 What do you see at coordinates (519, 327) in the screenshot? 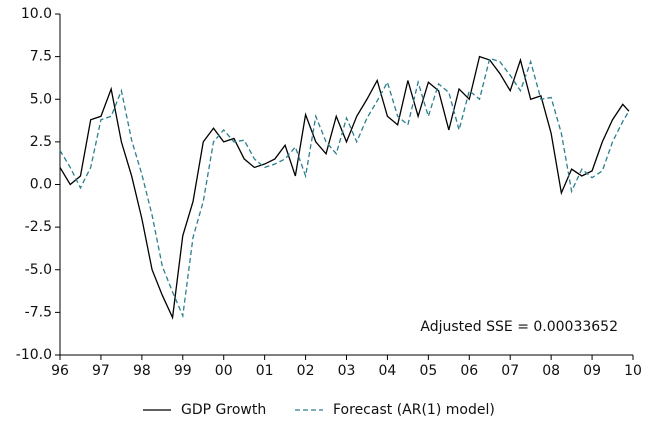
I see `annotation: Adjusted SSE = 0.00033652` at bounding box center [519, 327].